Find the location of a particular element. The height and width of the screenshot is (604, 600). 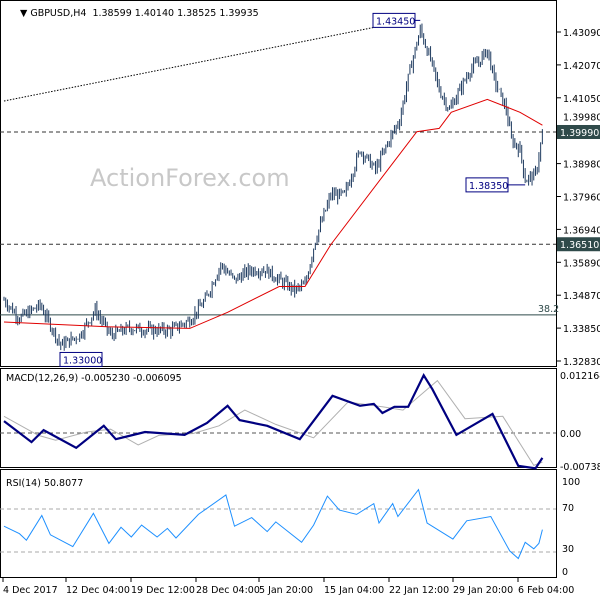

level-tag-label: 1.39990 is located at coordinates (579, 133).